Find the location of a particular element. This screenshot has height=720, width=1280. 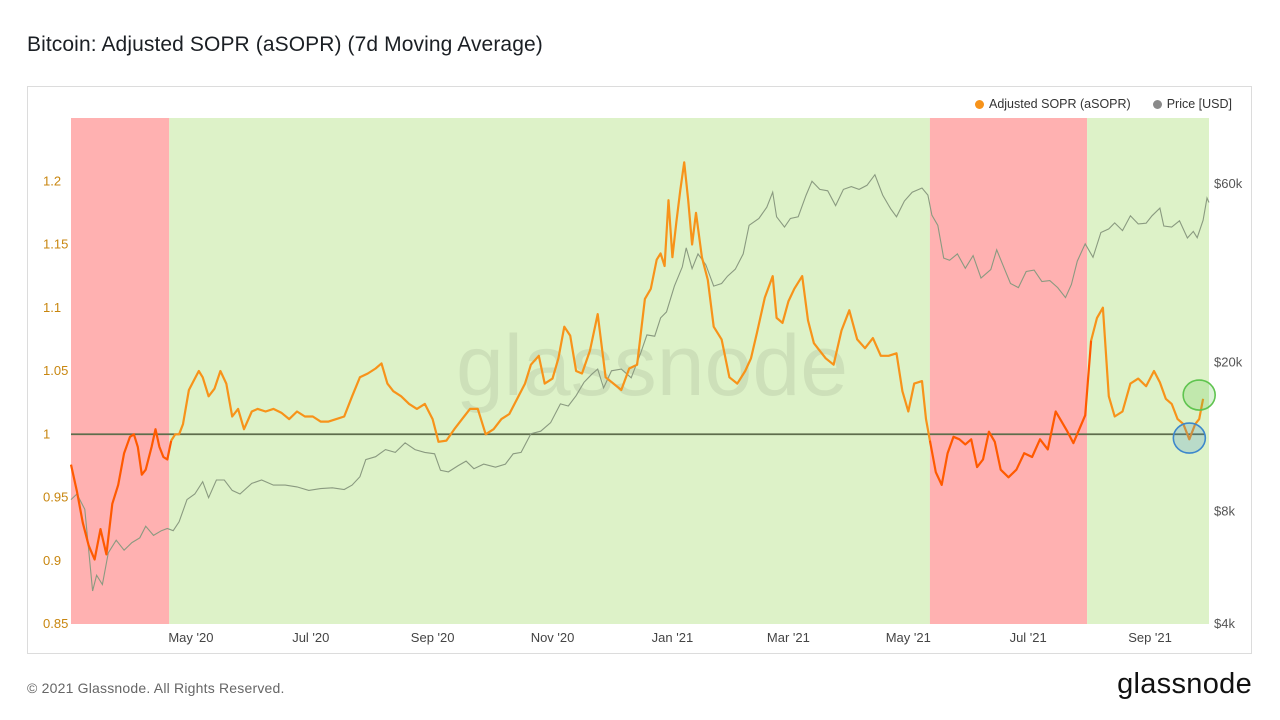

legend-label-price: Price [USD] is located at coordinates (1199, 104).